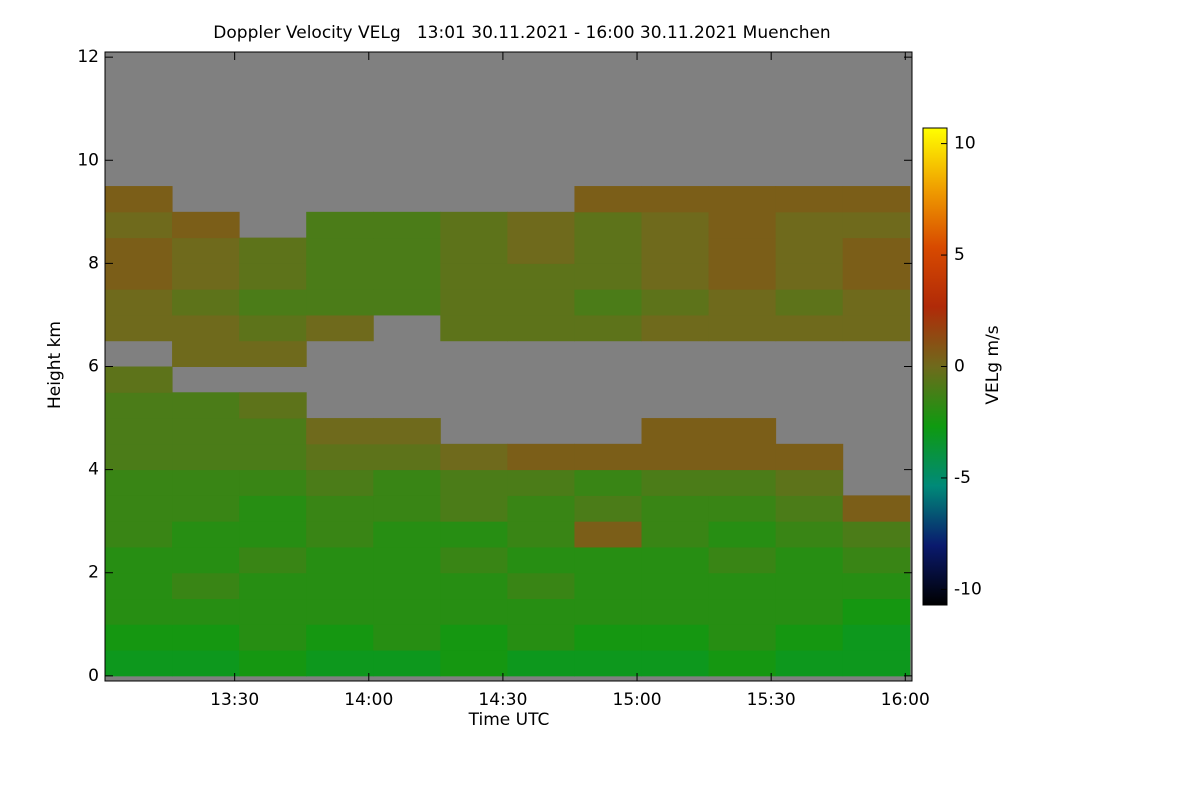 This screenshot has height=800, width=1200. I want to click on colorbar-tick-label: -10, so click(968, 589).